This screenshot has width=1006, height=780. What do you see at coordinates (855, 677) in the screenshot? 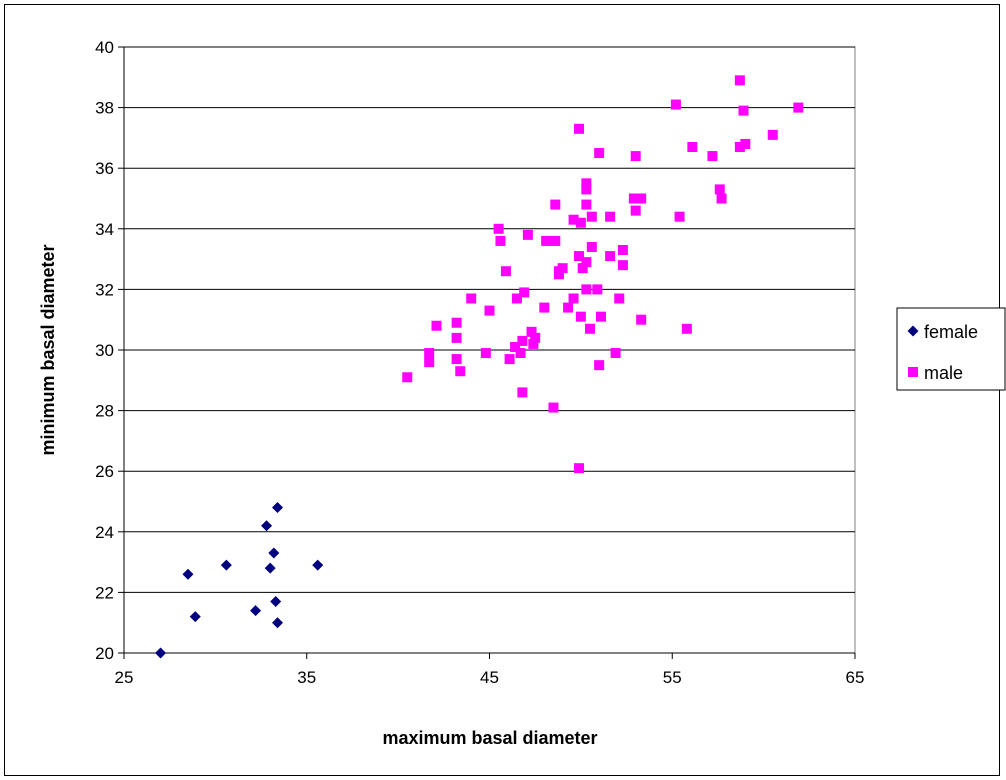
I see `x-tick-label-65: 65` at bounding box center [855, 677].